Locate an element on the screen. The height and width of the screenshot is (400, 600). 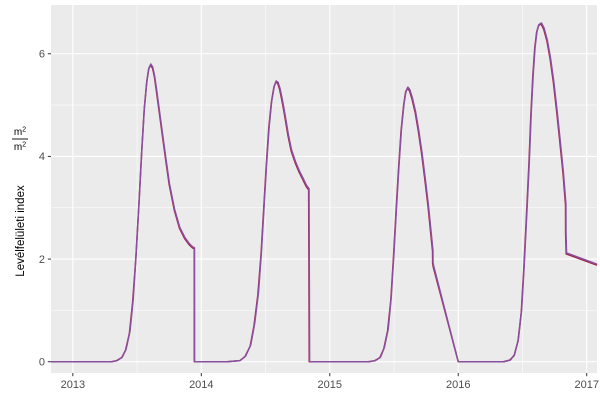
y-axis-title: Levélfelületi index m2 m2 is located at coordinates (20, 202).